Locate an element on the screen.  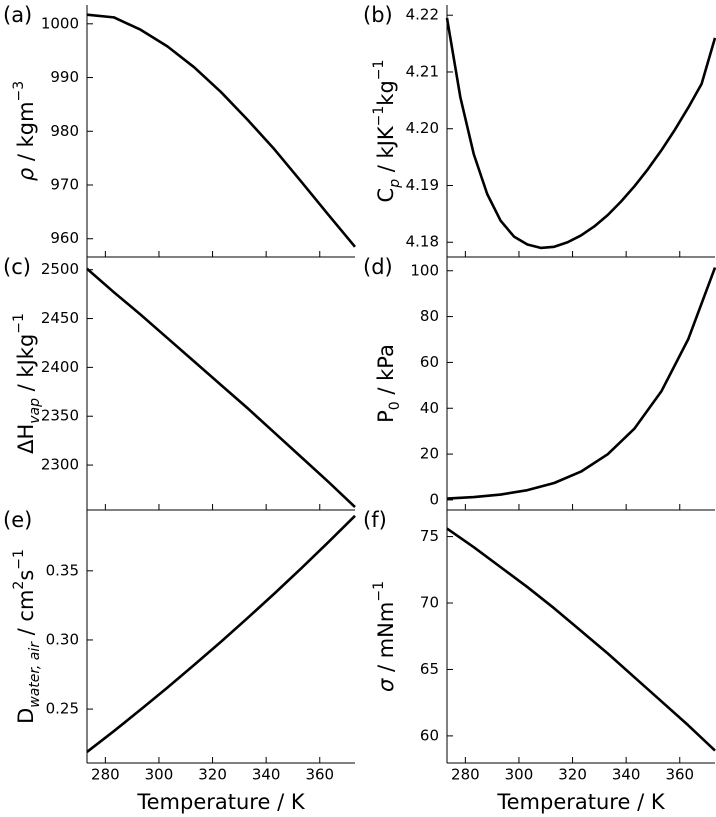
y-axis-label: ρ / kgm−3 is located at coordinates (24, 131).